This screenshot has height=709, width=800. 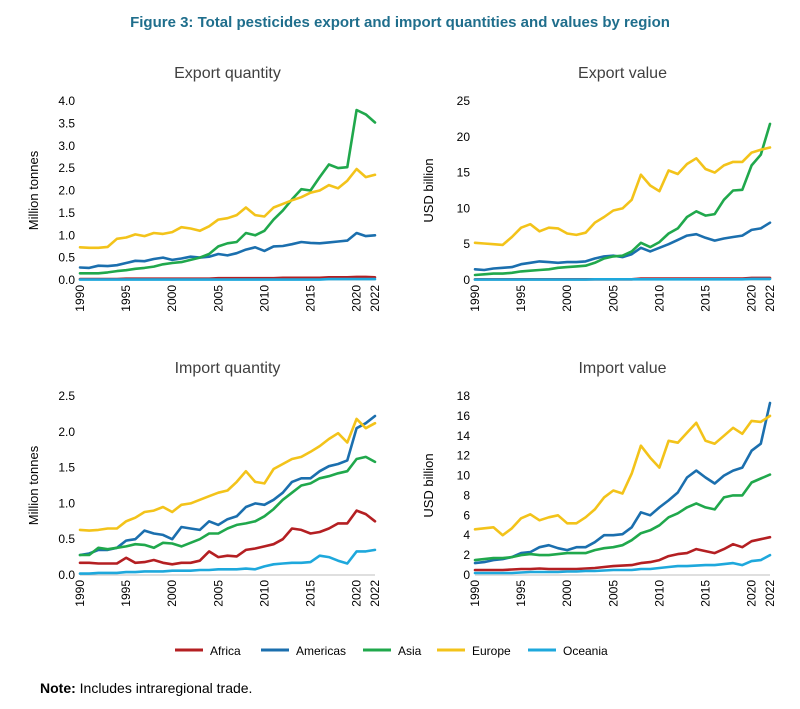 I want to click on y-tick-label: 3.0, so click(x=66, y=146).